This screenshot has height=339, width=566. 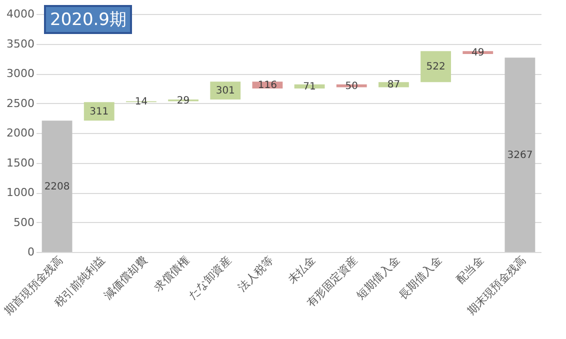 I want to click on x-tick-label: 配当金, so click(x=470, y=270).